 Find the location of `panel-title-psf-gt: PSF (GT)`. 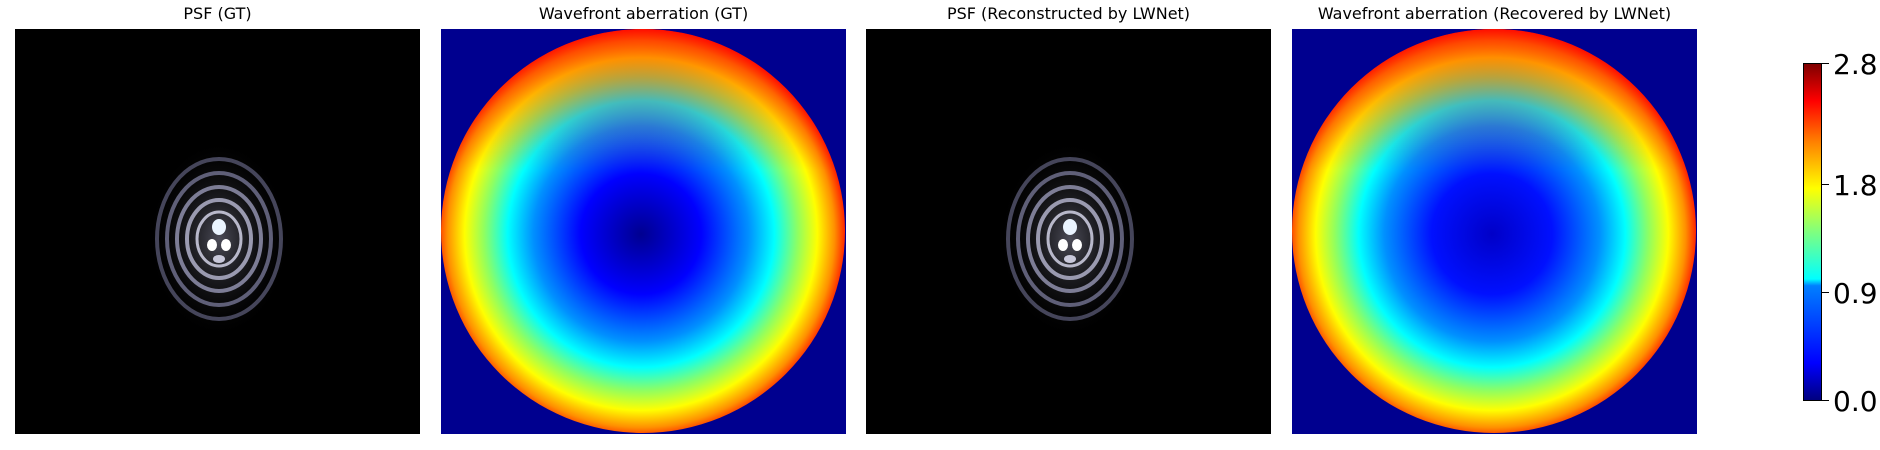

panel-title-psf-gt: PSF (GT) is located at coordinates (217, 13).